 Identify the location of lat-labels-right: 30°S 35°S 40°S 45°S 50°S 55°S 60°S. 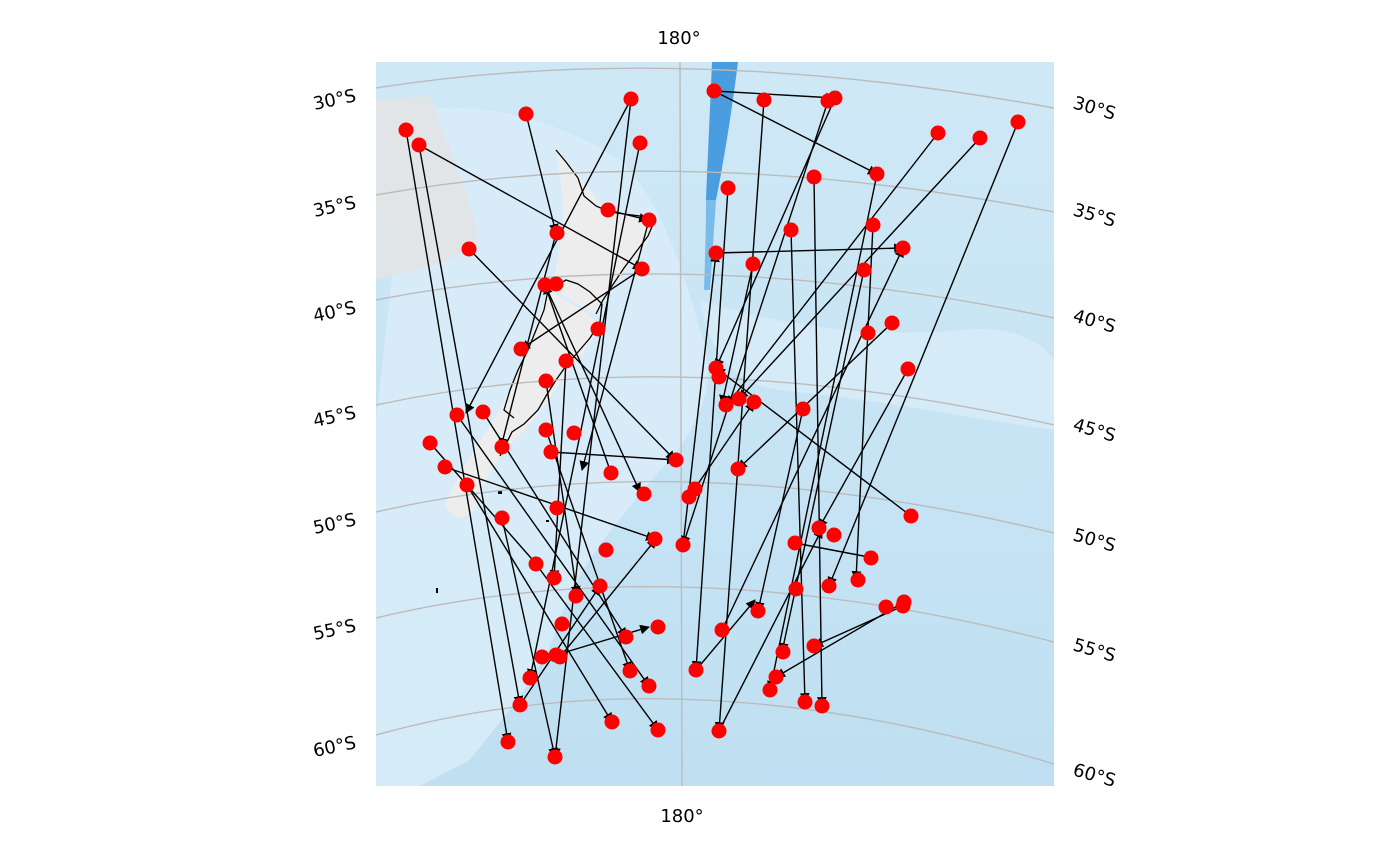
(1094, 442).